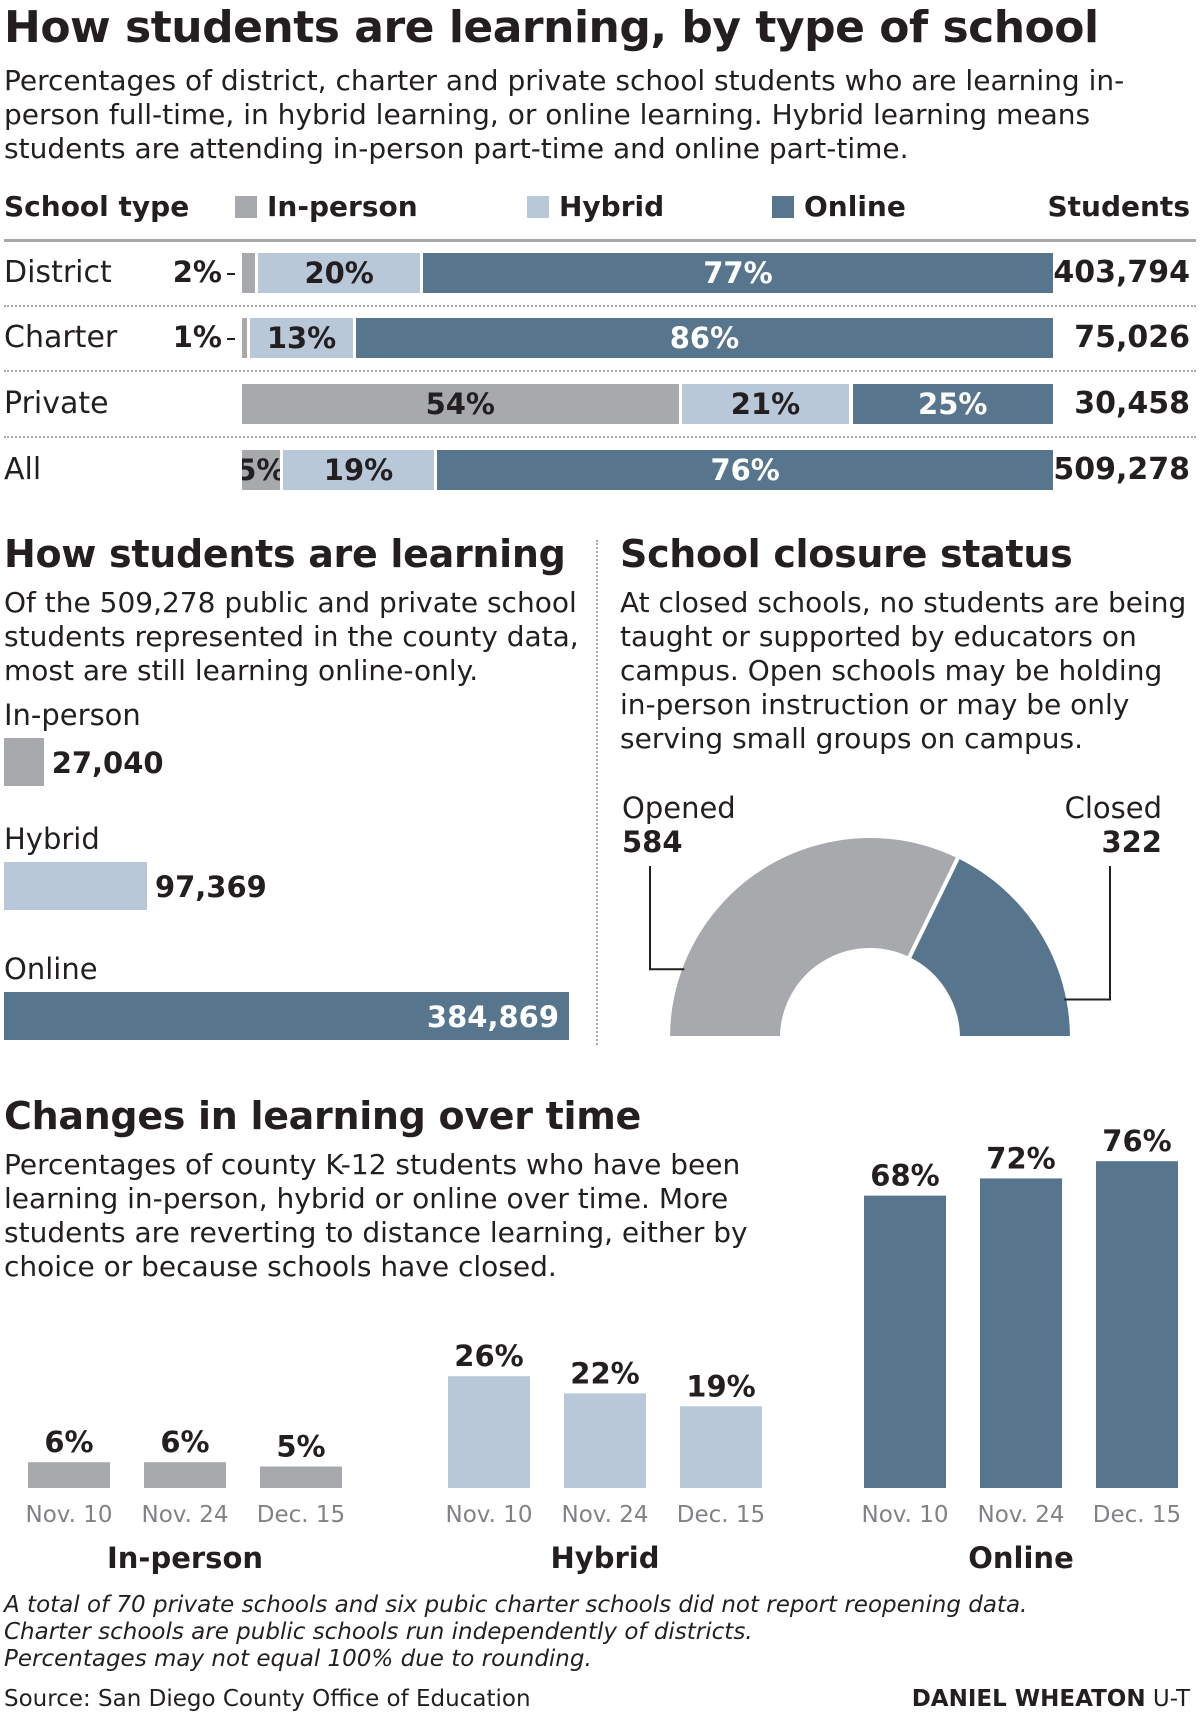 The width and height of the screenshot is (1200, 1716). Describe the element at coordinates (1028, 1699) in the screenshot. I see `credit-name: DANIEL WHEATON` at that location.